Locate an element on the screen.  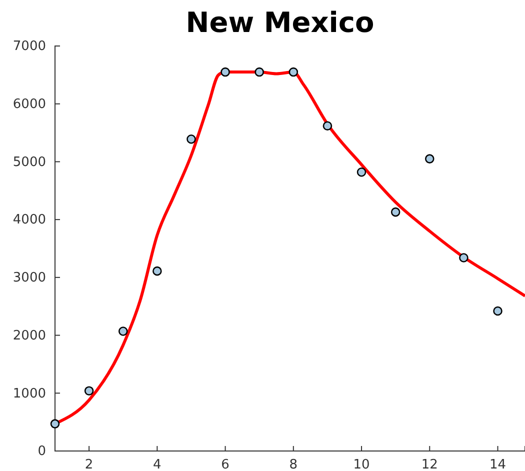
y-tick-label: 7000 is located at coordinates (29, 46).